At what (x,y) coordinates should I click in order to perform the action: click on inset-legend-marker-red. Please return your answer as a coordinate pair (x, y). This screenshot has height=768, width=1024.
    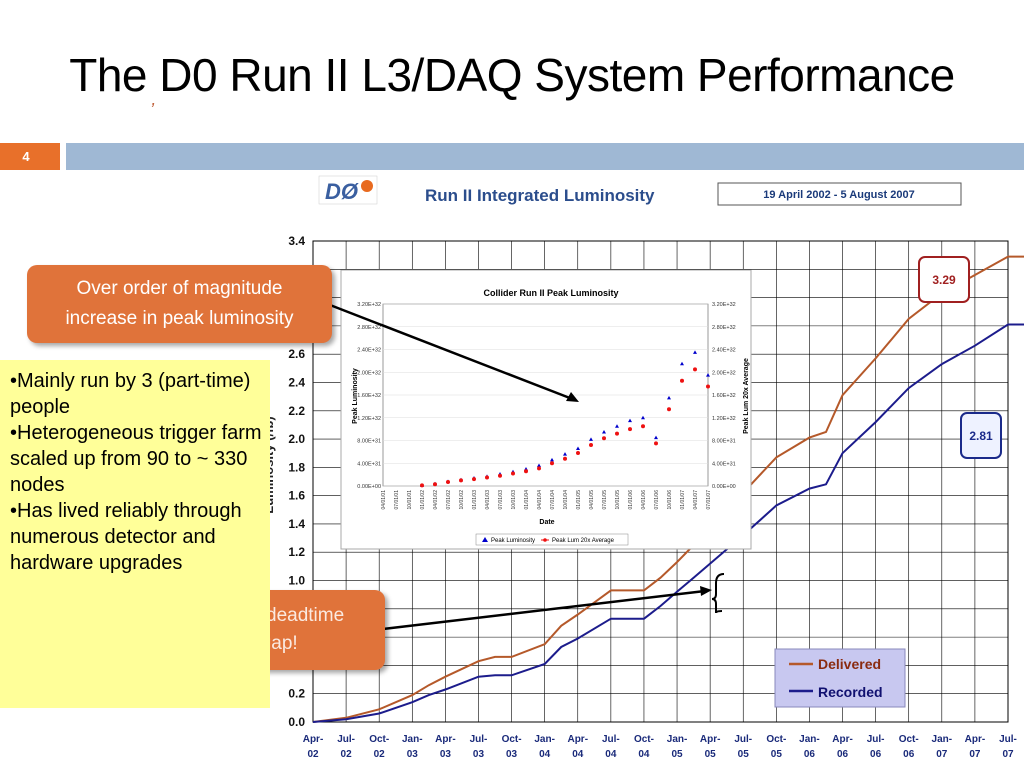
    Looking at the image, I should click on (545, 540).